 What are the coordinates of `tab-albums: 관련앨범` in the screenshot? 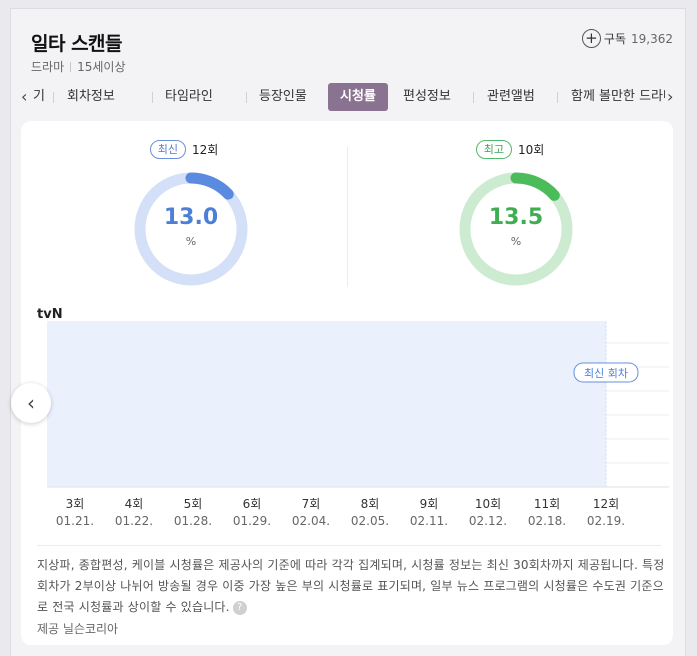 It's located at (511, 96).